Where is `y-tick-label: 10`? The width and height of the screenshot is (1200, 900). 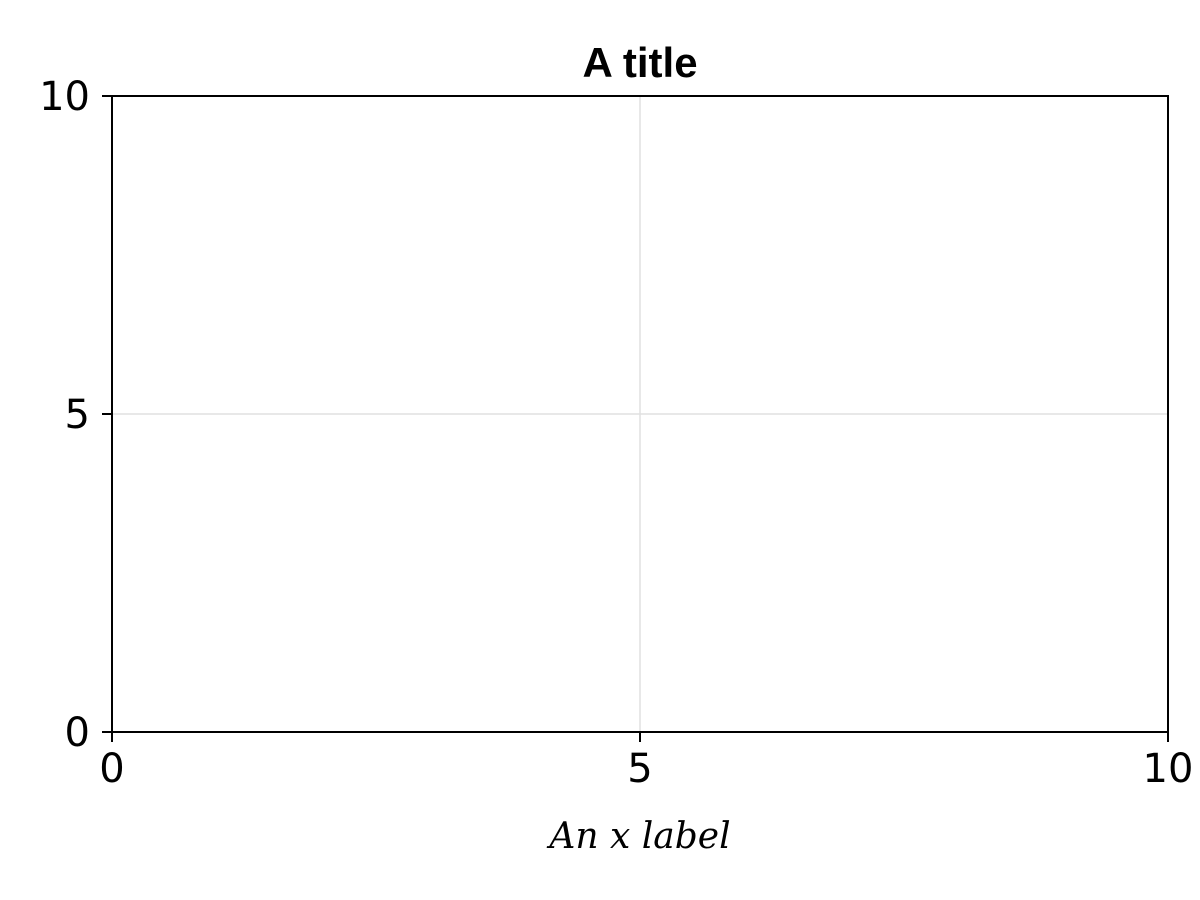
y-tick-label: 10 is located at coordinates (64, 97).